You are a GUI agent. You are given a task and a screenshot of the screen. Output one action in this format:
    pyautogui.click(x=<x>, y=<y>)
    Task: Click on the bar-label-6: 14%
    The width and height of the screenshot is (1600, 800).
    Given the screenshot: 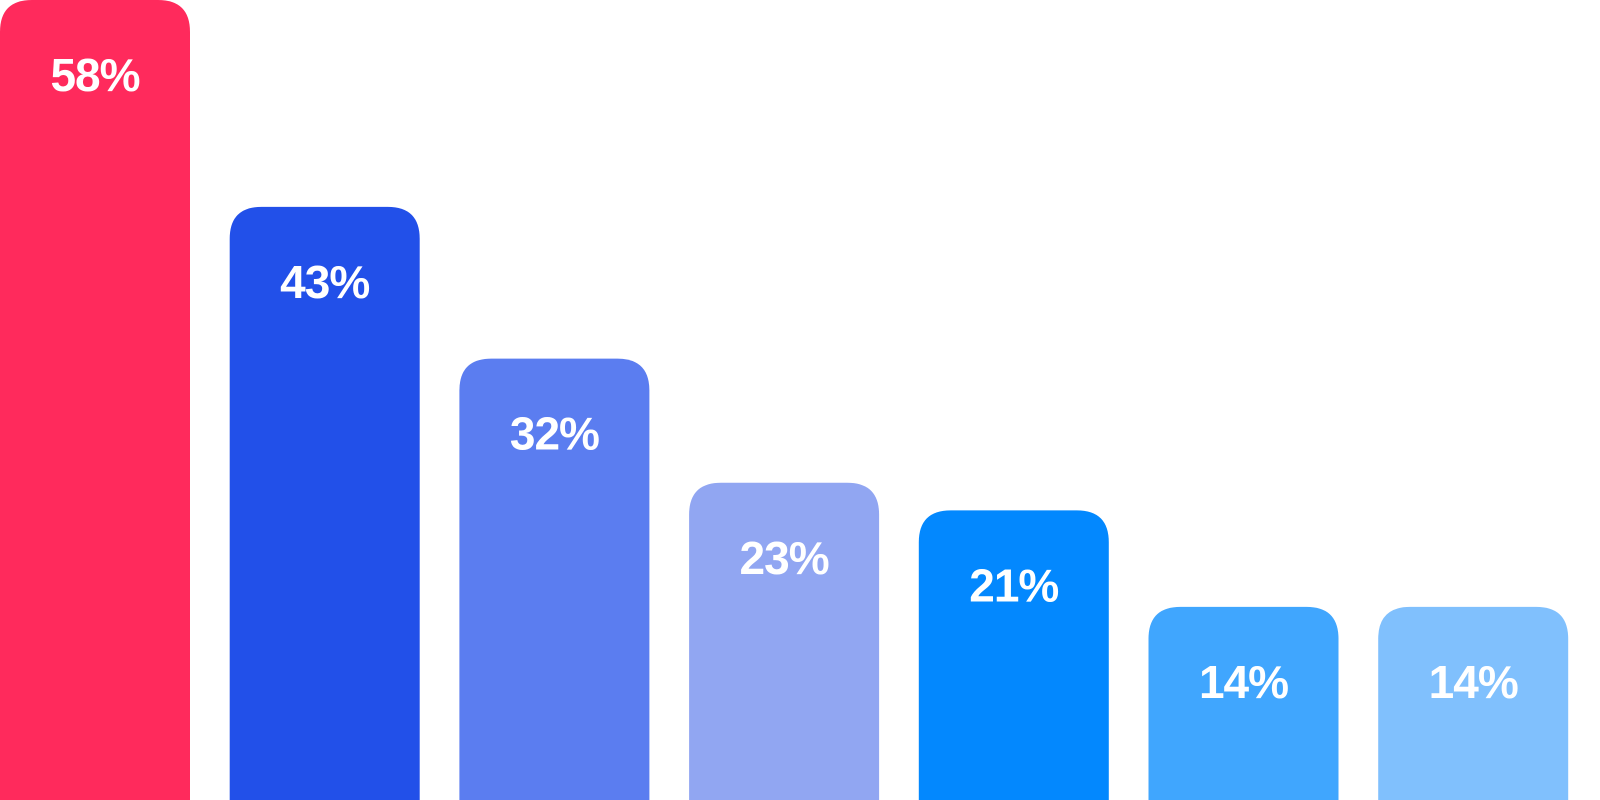 What is the action you would take?
    pyautogui.click(x=1243, y=682)
    